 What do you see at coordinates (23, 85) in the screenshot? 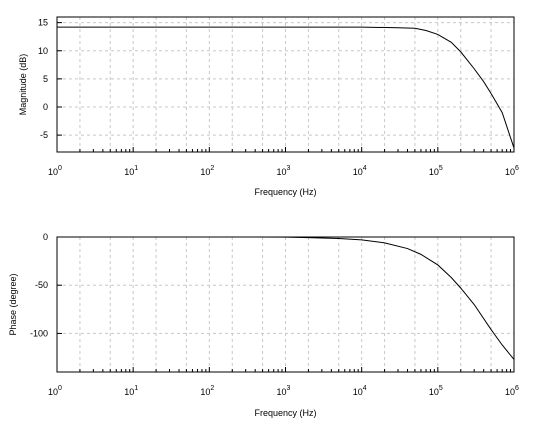
I see `magnitude-y-axis-label: Magnitude (dB)` at bounding box center [23, 85].